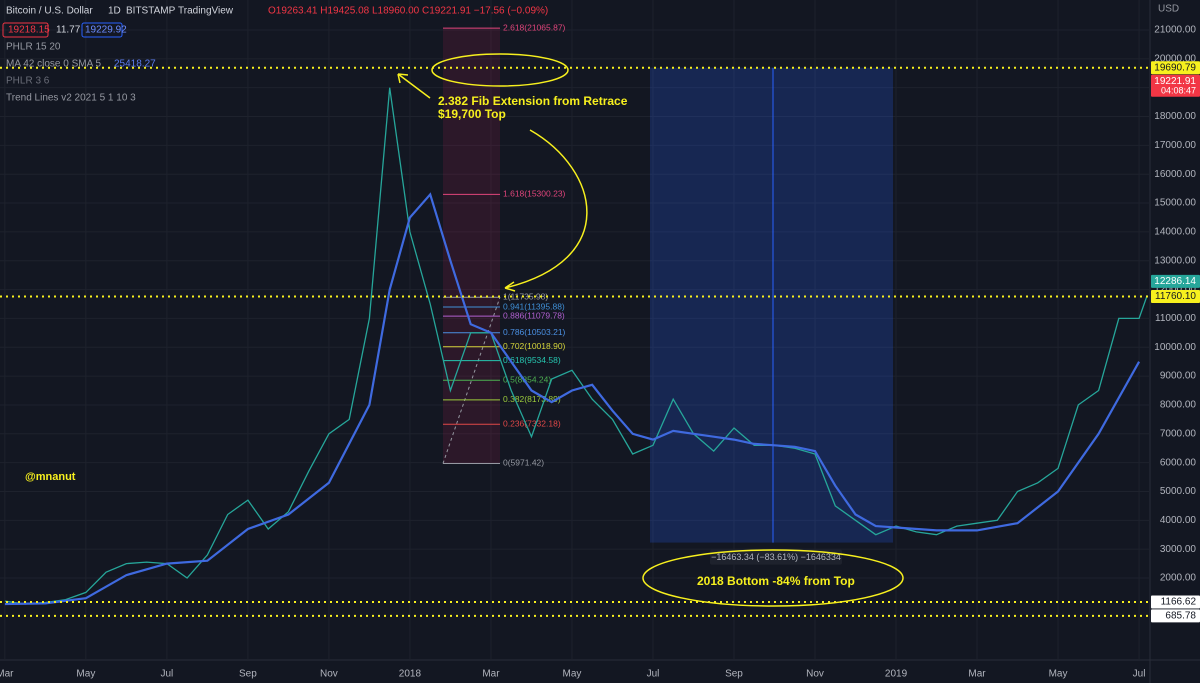 The width and height of the screenshot is (1200, 683). What do you see at coordinates (1175, 145) in the screenshot?
I see `y-tick-label: 17000.00` at bounding box center [1175, 145].